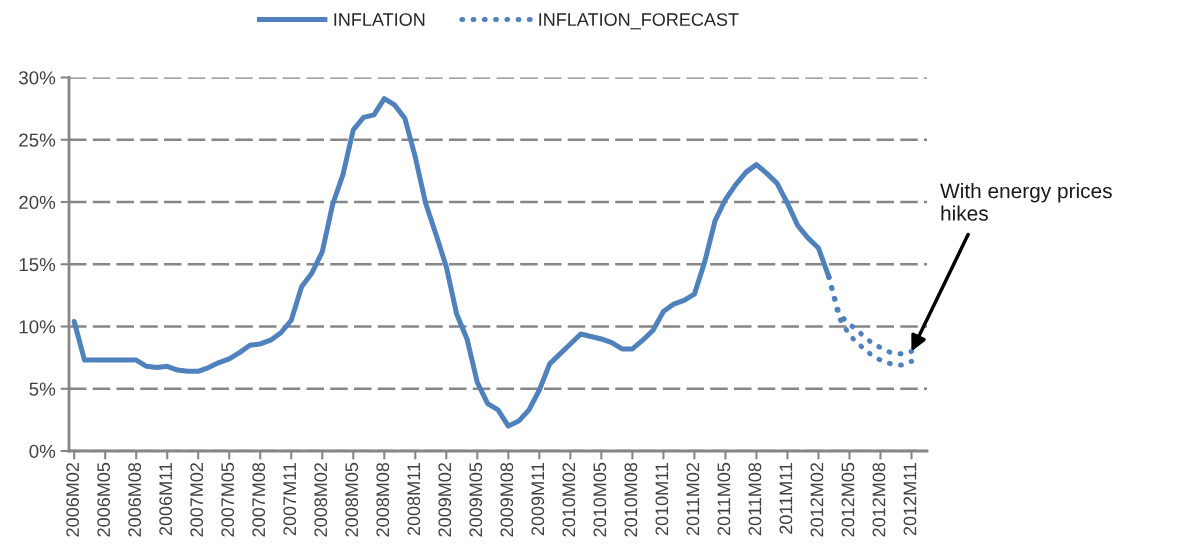 This screenshot has height=546, width=1177. What do you see at coordinates (135, 499) in the screenshot?
I see `x-tick-label: 2006M08` at bounding box center [135, 499].